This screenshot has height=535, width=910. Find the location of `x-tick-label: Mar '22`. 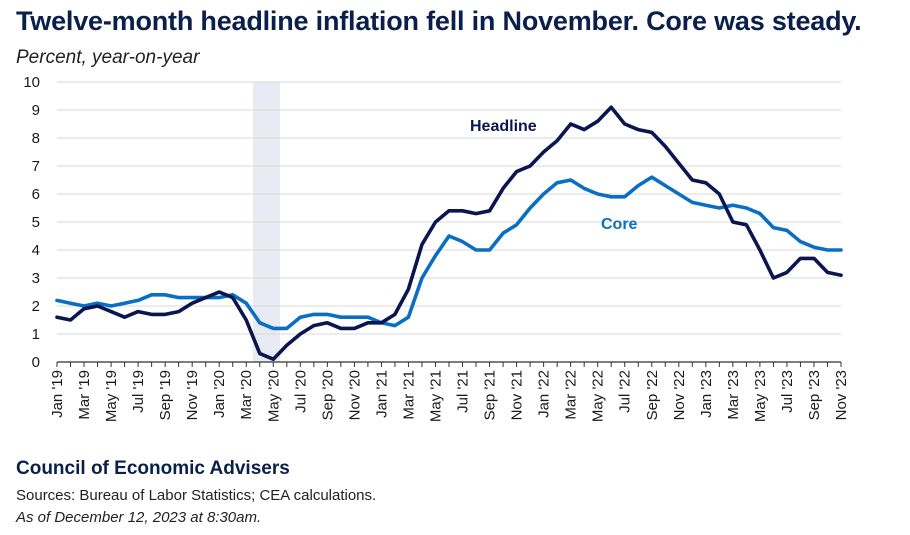

x-tick-label: Mar '22 is located at coordinates (571, 395).